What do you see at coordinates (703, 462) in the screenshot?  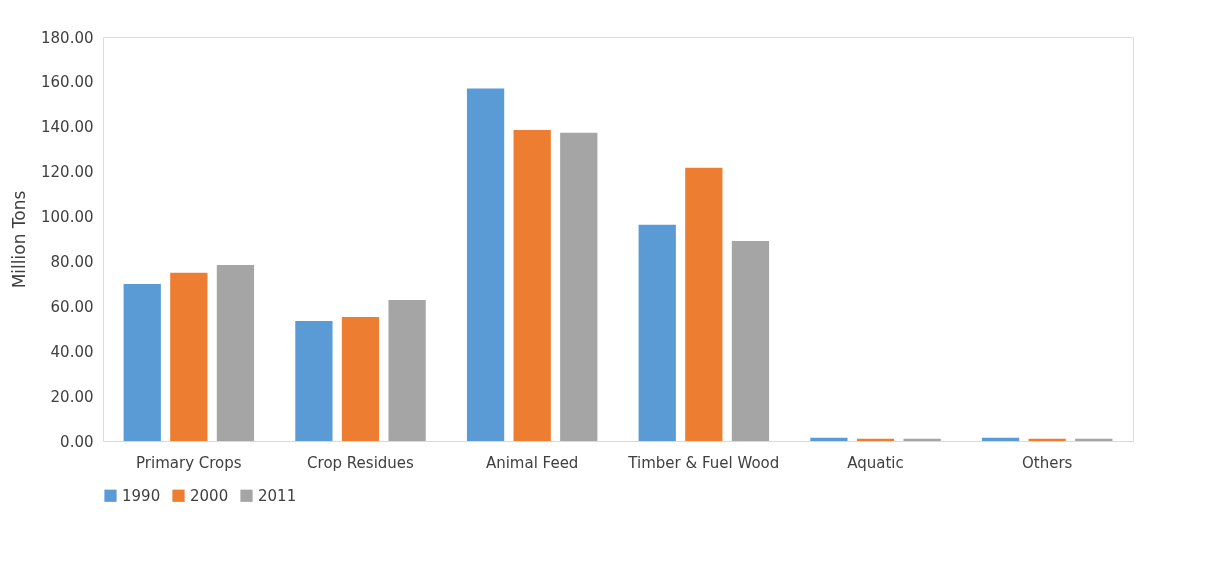 I see `x-tick-label: Timber & Fuel Wood` at bounding box center [703, 462].